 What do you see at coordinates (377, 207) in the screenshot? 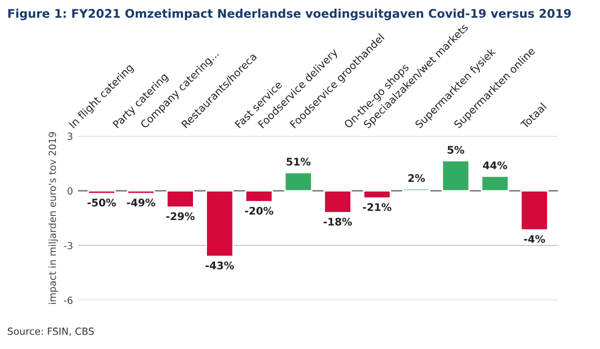
I see `annotation: -21%` at bounding box center [377, 207].